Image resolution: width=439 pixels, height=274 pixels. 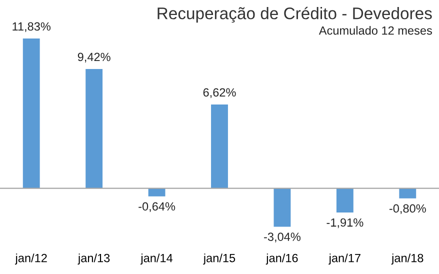 What do you see at coordinates (156, 259) in the screenshot?
I see `x-tick-label: jan/14` at bounding box center [156, 259].